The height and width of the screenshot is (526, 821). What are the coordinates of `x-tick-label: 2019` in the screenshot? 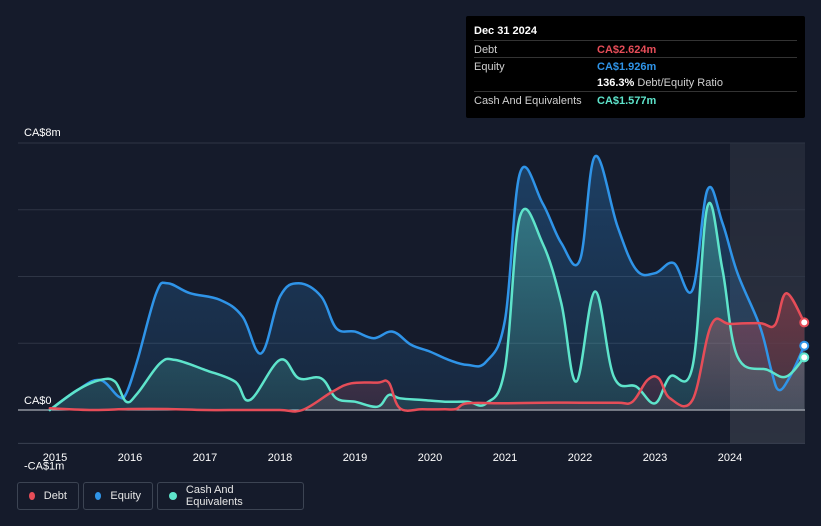 It's located at (355, 458).